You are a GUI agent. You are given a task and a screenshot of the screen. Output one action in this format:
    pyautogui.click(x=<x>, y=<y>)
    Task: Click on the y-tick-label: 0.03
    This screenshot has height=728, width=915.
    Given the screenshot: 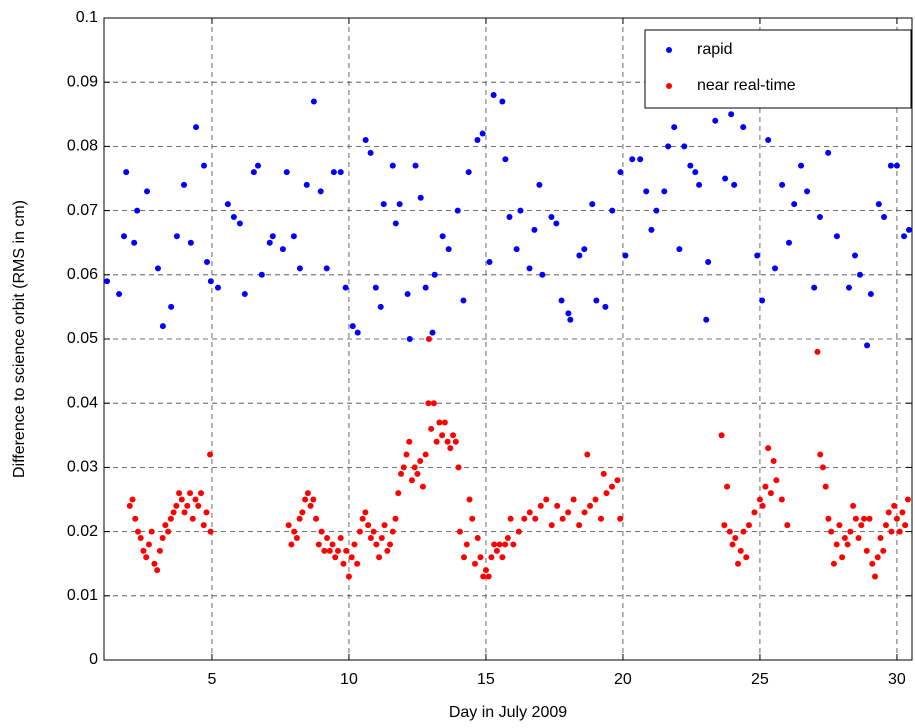 What is the action you would take?
    pyautogui.click(x=82, y=467)
    